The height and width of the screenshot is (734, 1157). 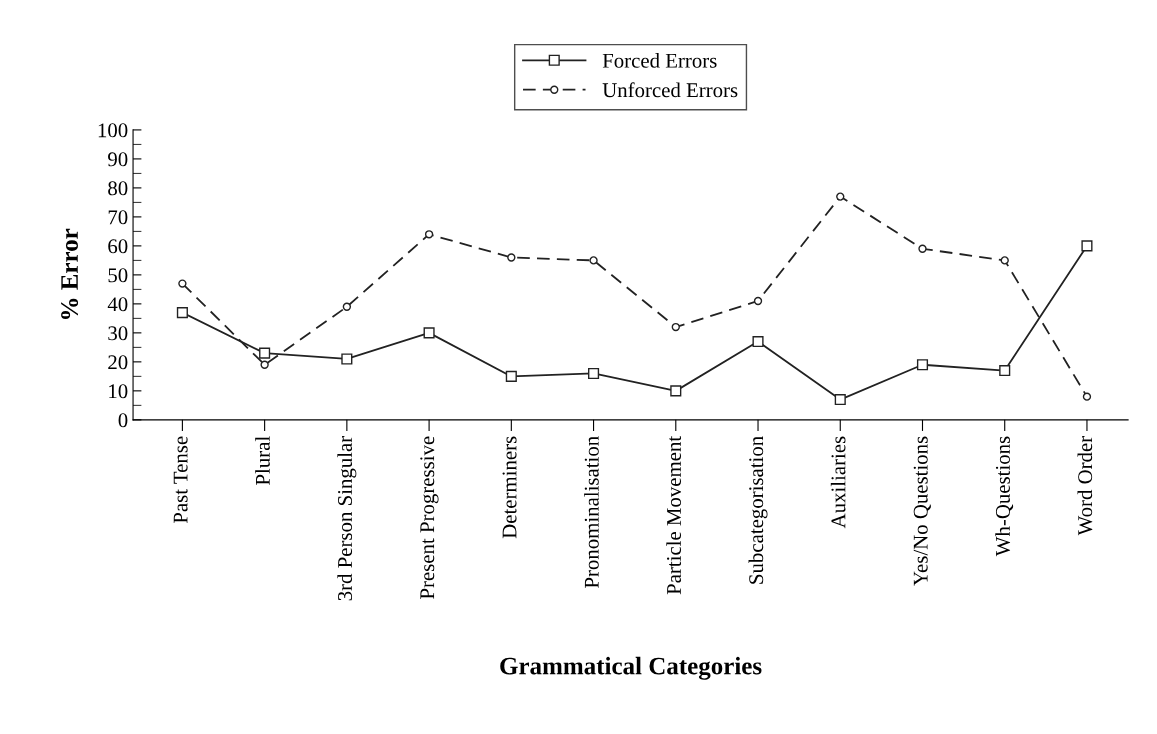 What do you see at coordinates (922, 511) in the screenshot?
I see `x-tick-label: Yes/No Questions` at bounding box center [922, 511].